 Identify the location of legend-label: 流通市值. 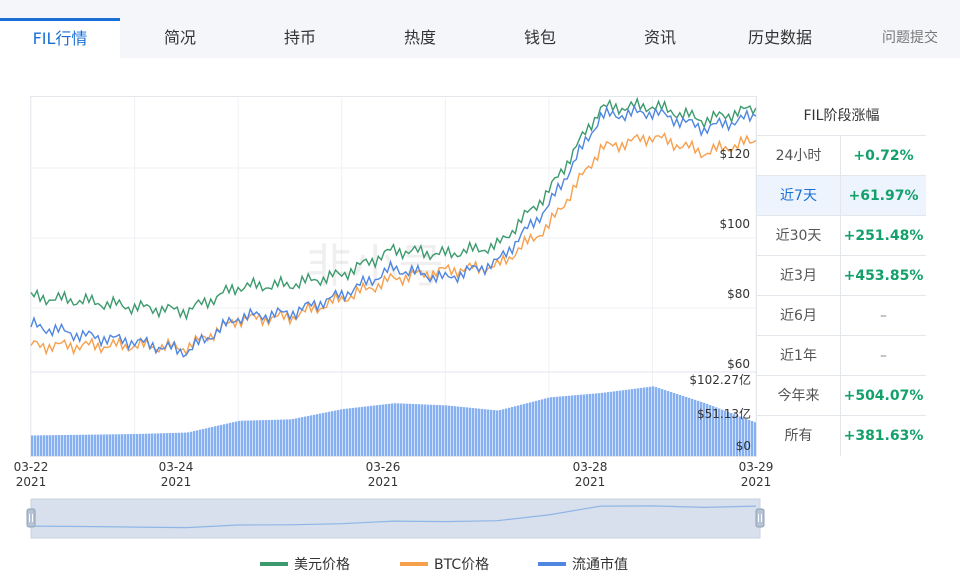
(600, 565).